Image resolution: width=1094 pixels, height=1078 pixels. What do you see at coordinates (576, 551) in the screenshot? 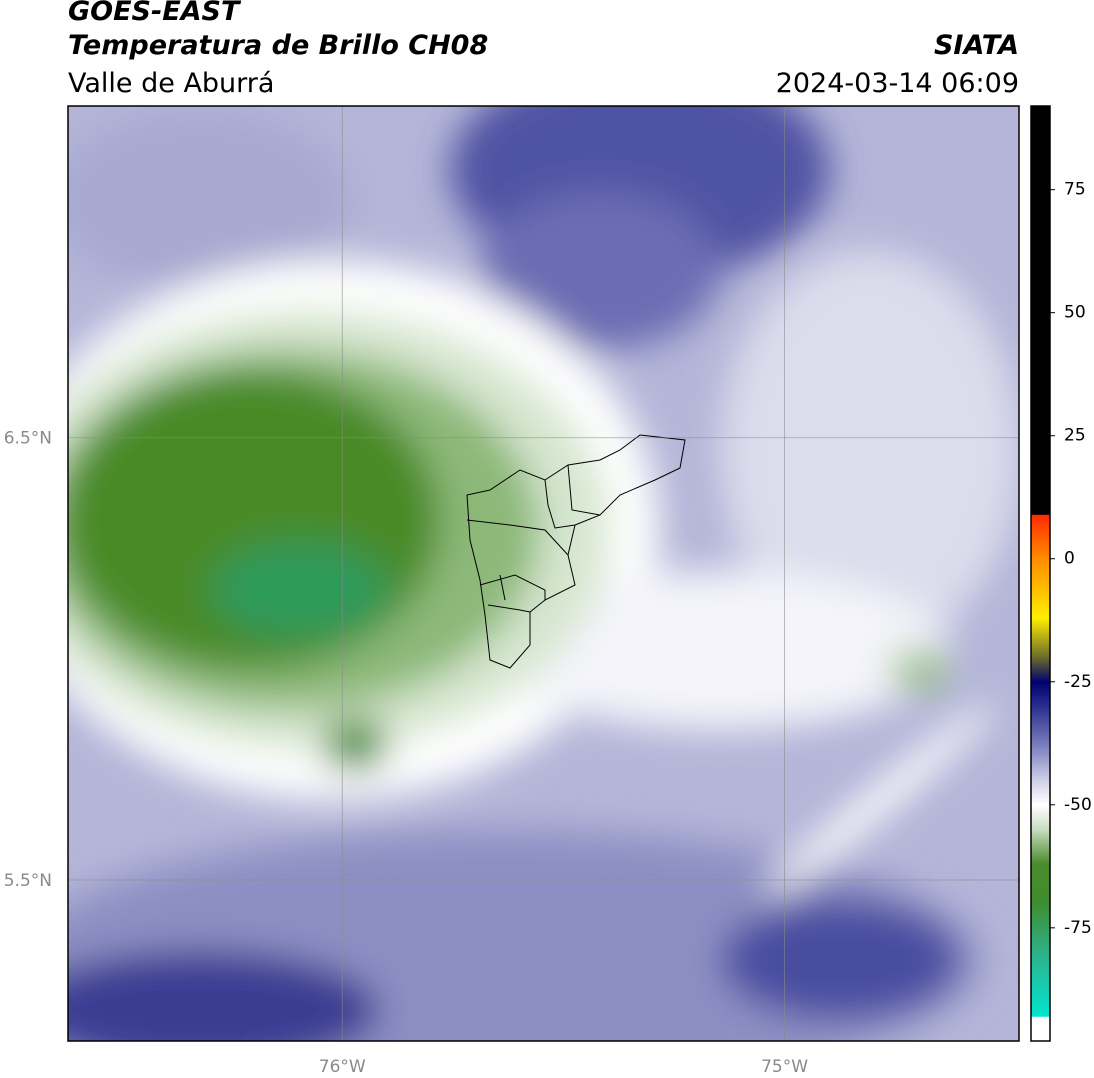
I see `valley-boundary` at bounding box center [576, 551].